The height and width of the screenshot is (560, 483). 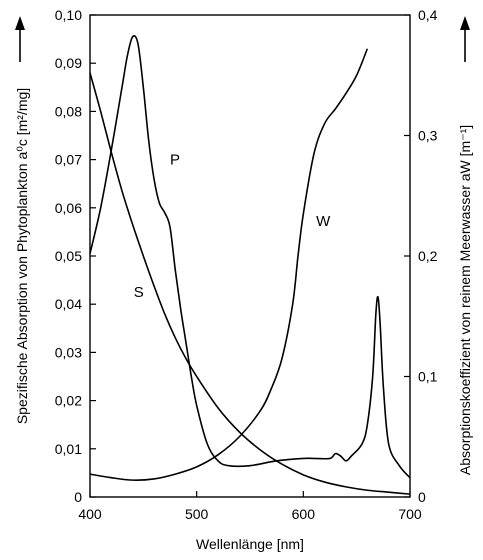 What do you see at coordinates (465, 39) in the screenshot?
I see `right-axis-arrow-icon` at bounding box center [465, 39].